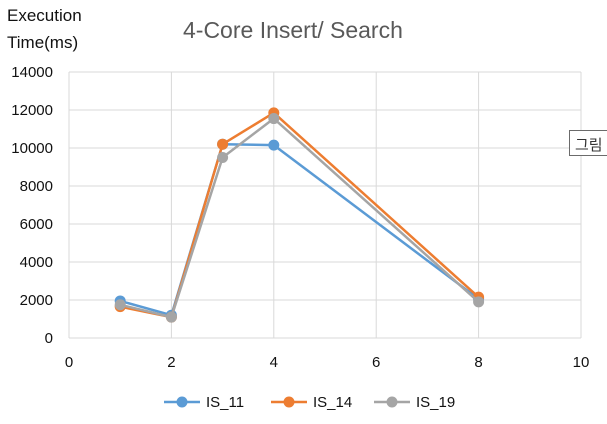 The width and height of the screenshot is (607, 424). Describe the element at coordinates (36, 300) in the screenshot. I see `y-tick-label: 2000` at that location.